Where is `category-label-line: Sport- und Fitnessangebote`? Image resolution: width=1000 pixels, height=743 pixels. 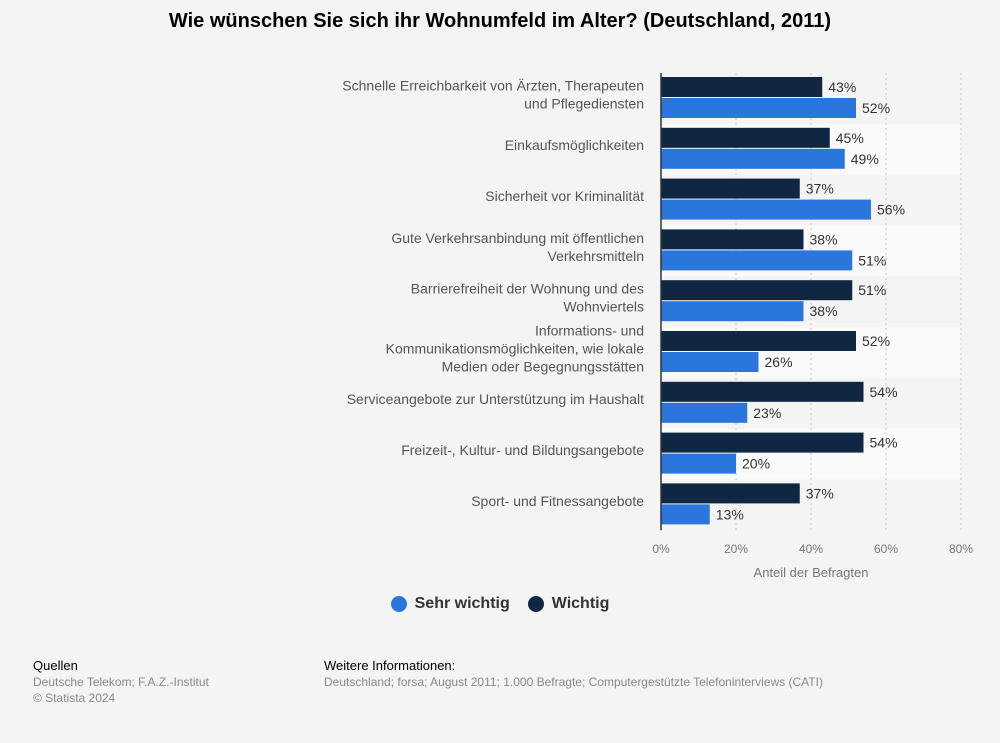 category-label-line: Sport- und Fitnessangebote is located at coordinates (557, 501).